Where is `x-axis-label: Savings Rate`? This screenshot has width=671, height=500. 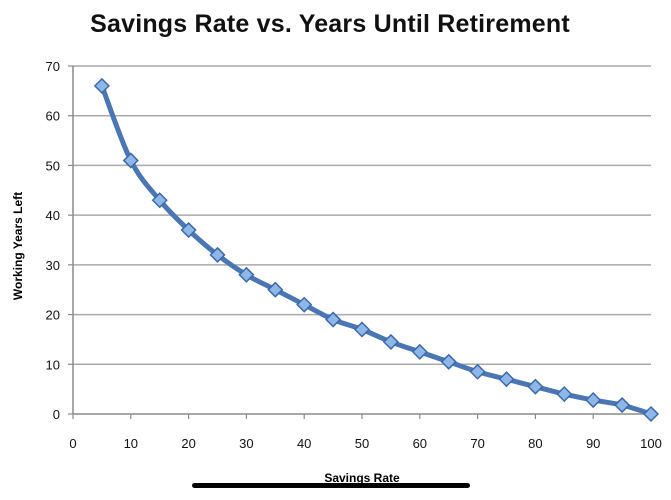 x-axis-label: Savings Rate is located at coordinates (362, 478).